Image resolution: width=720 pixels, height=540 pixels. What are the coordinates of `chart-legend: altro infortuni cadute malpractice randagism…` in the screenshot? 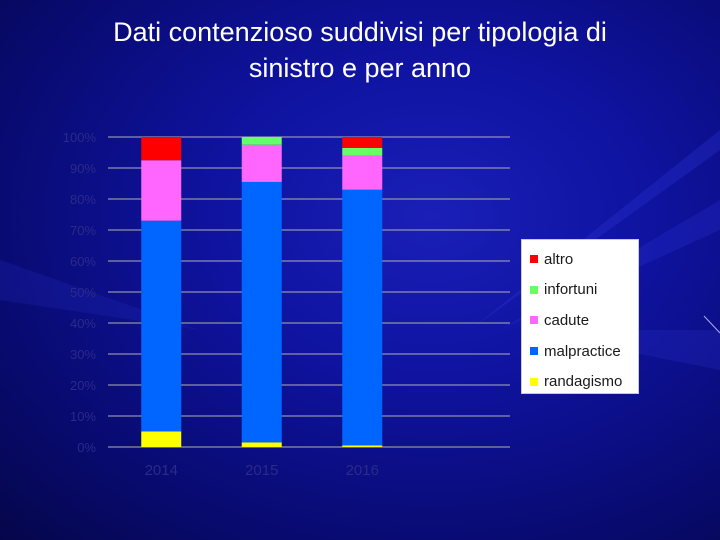 It's located at (580, 316).